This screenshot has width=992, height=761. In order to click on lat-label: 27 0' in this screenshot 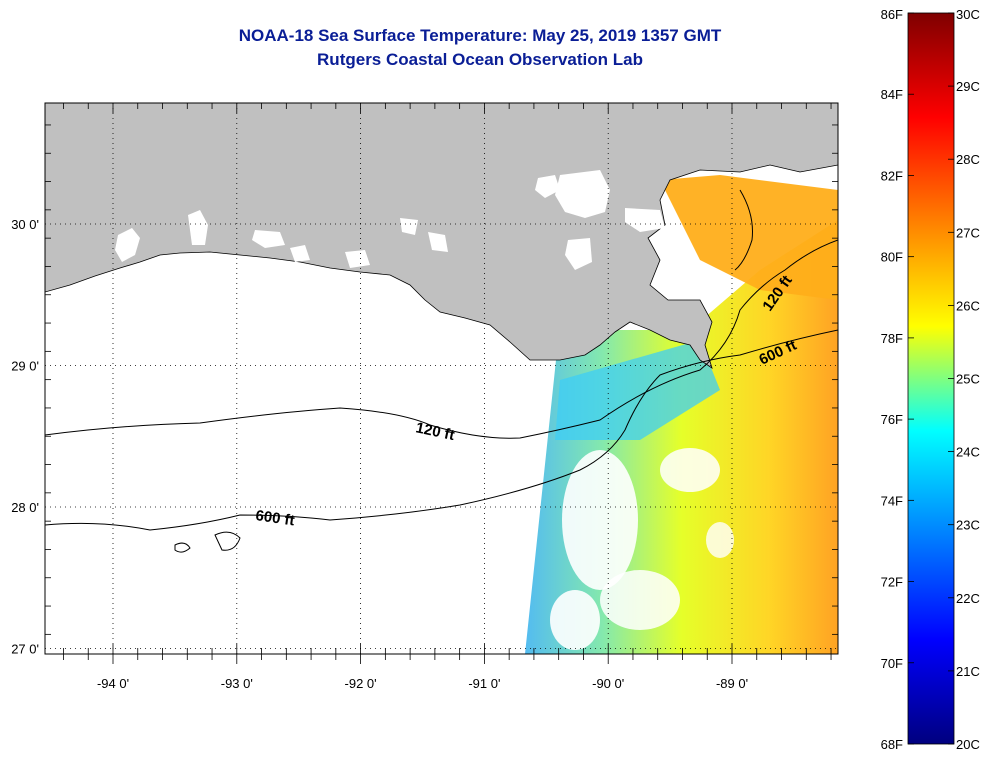, I will do `click(25, 649)`.